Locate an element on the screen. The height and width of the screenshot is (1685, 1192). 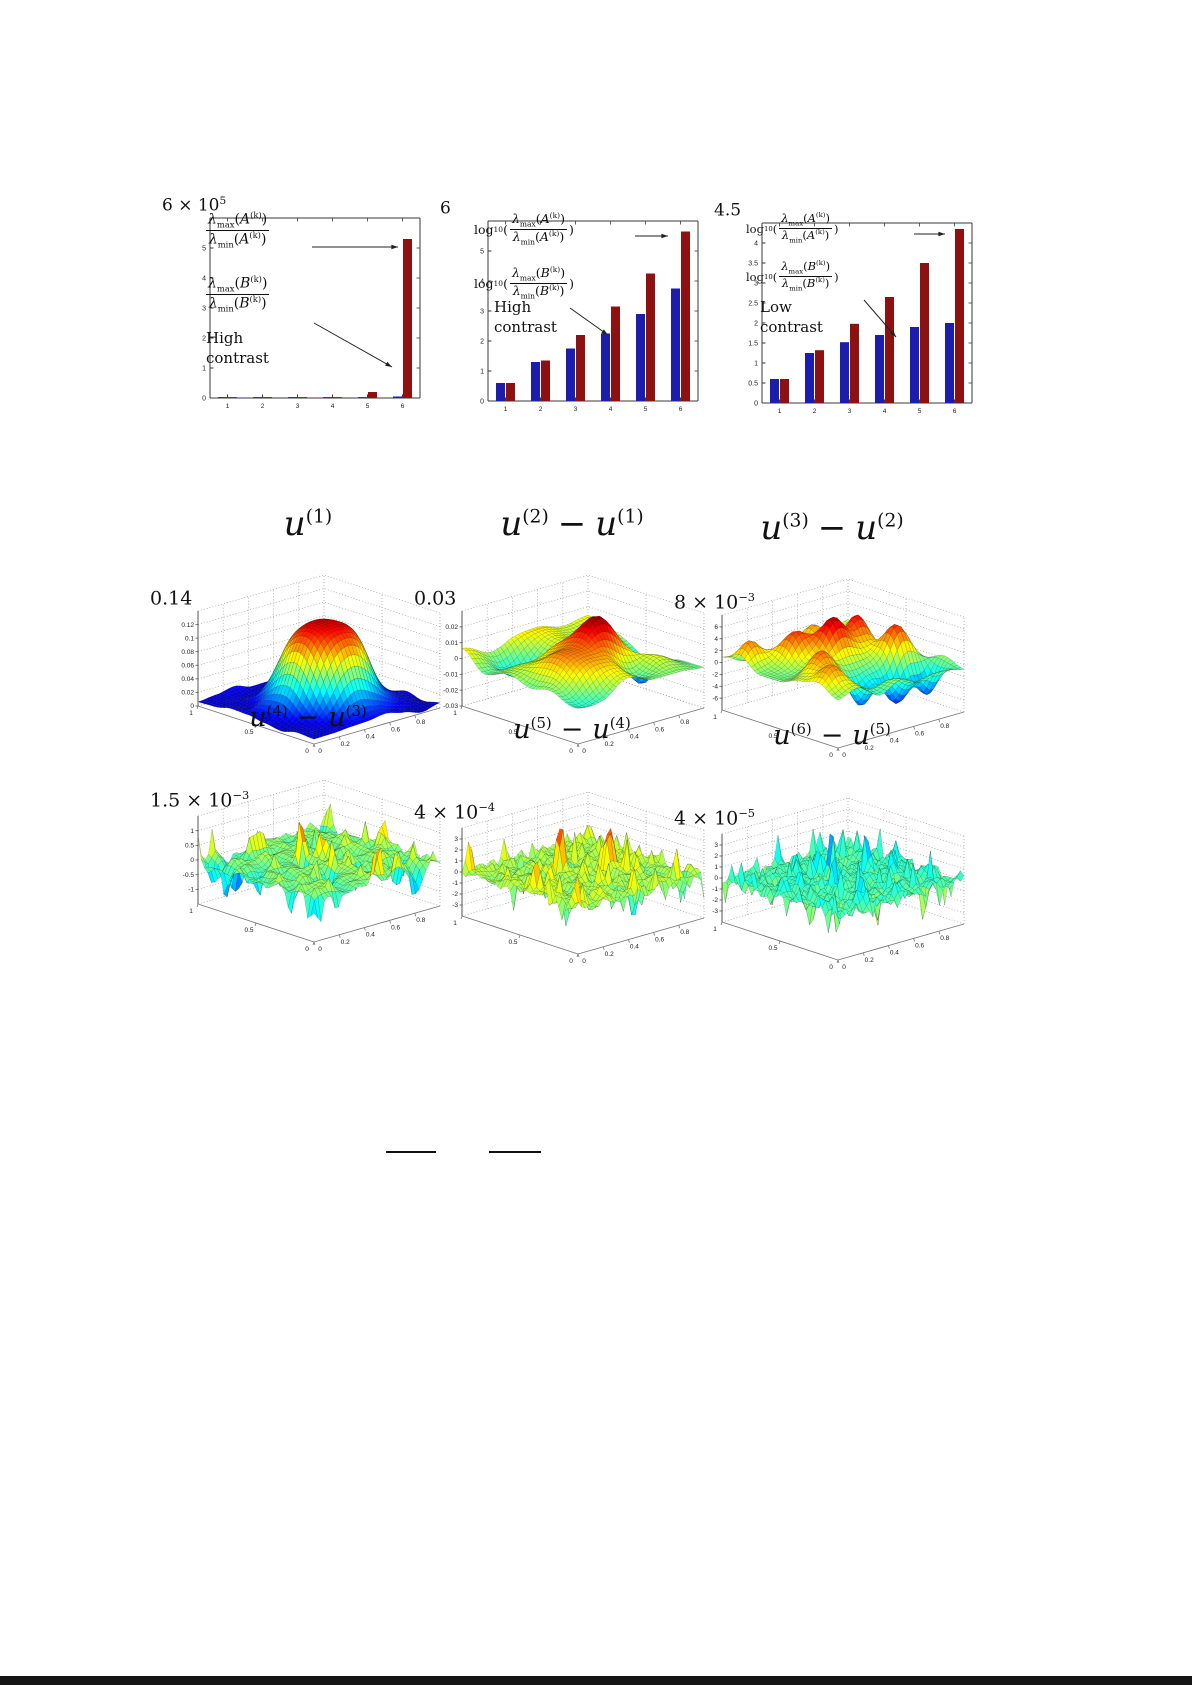
x-tick-label: 6 is located at coordinates (955, 411).